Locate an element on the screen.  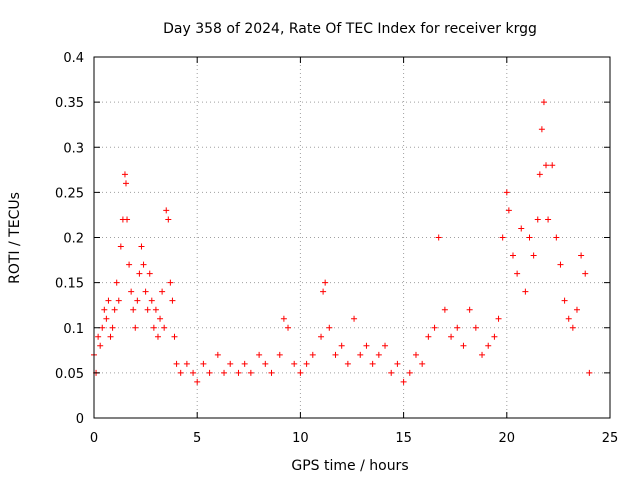
x-tick-labels: 0 5 10 15 20 25 is located at coordinates (354, 438).